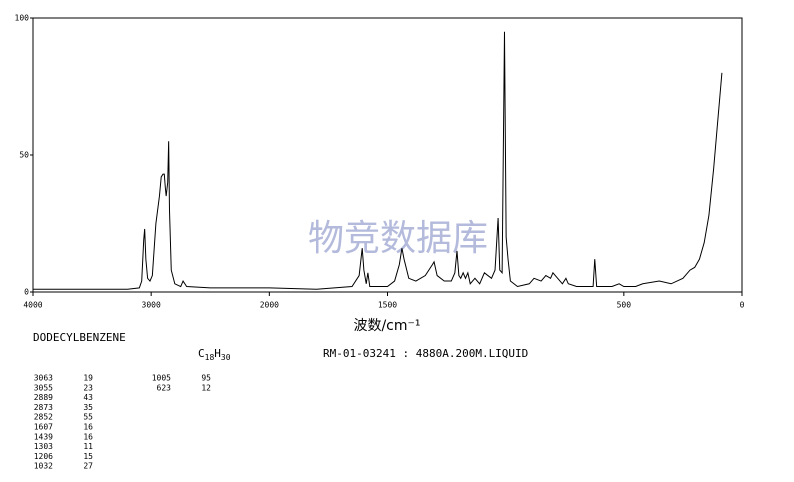 This screenshot has width=794, height=482. I want to click on x-tick-label: 500, so click(624, 305).